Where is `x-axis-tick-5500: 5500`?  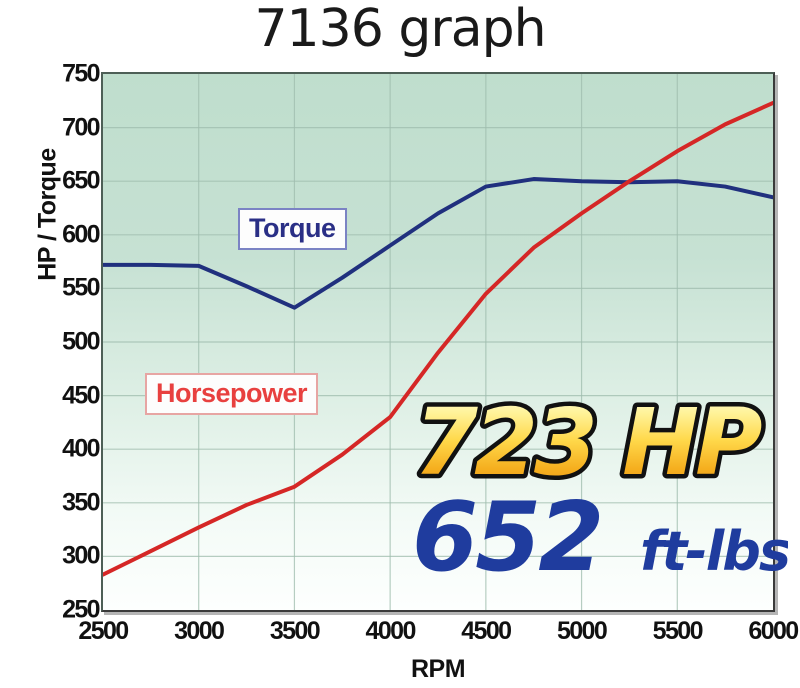
x-axis-tick-5500: 5500 is located at coordinates (678, 631).